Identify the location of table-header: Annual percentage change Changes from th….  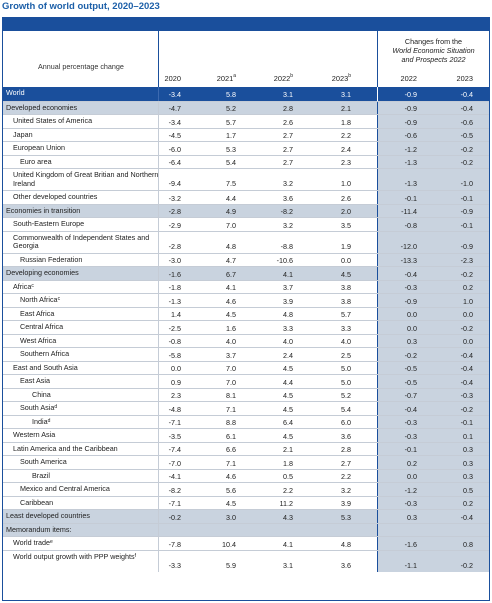
(246, 59).